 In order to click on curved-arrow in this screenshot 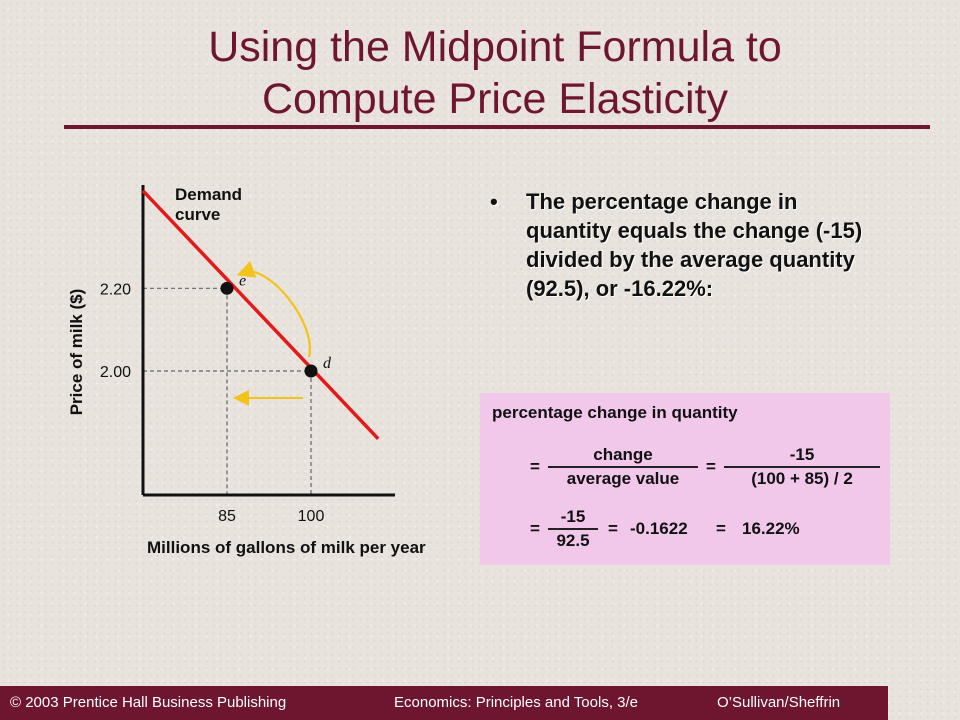, I will do `click(273, 309)`.